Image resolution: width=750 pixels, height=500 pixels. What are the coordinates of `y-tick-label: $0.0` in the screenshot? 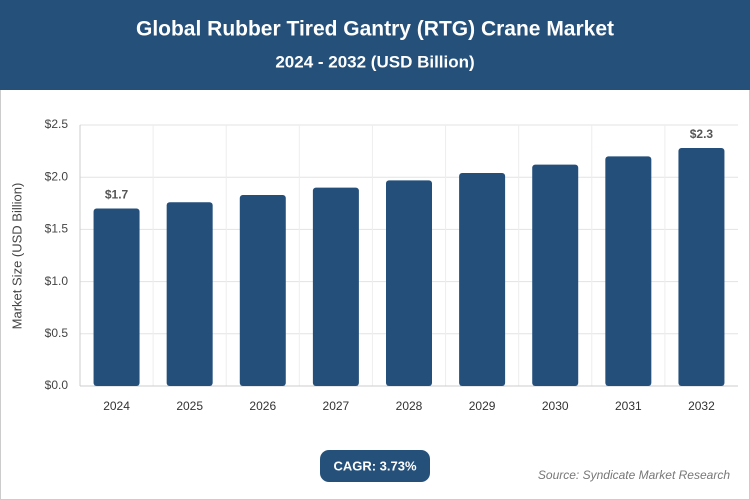 It's located at (57, 385).